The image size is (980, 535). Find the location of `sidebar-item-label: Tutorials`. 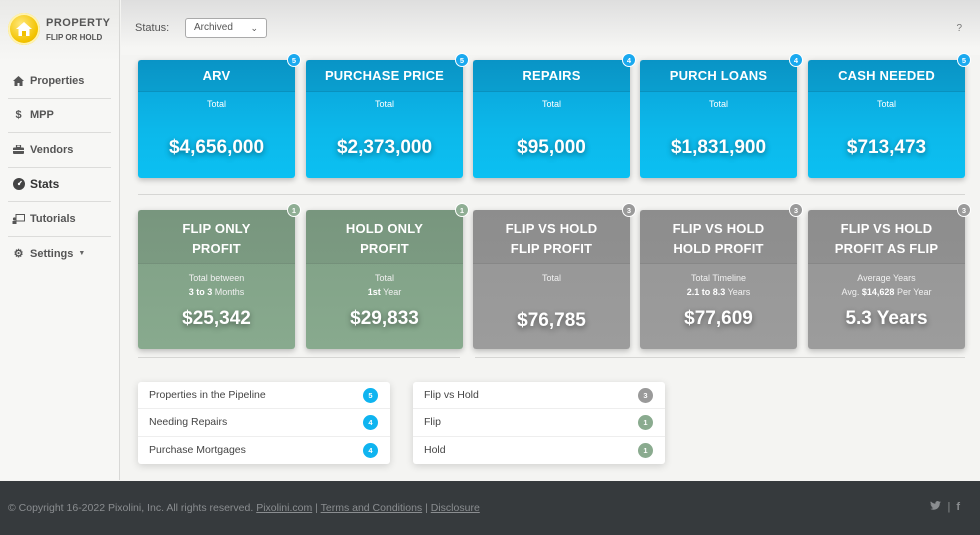

sidebar-item-label: Tutorials is located at coordinates (53, 218).